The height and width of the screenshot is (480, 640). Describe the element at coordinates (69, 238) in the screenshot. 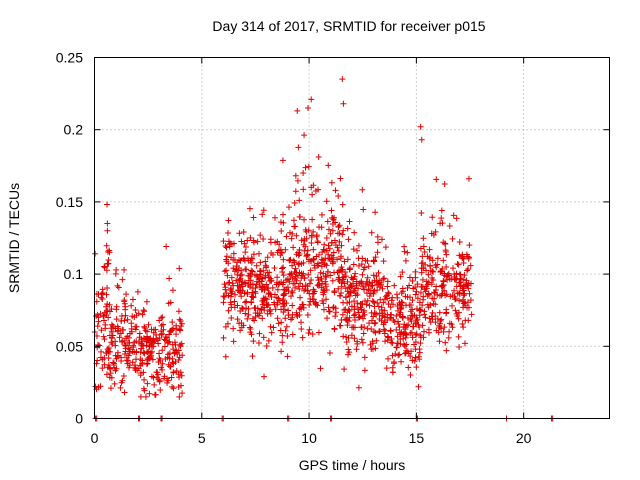

I see `y-tick-labels: 0 0.05 0.1 0.15 0.2 0.25` at that location.